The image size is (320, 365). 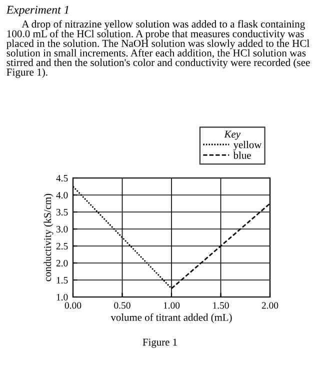 What do you see at coordinates (172, 305) in the screenshot?
I see `x-tick-label: 1.00` at bounding box center [172, 305].